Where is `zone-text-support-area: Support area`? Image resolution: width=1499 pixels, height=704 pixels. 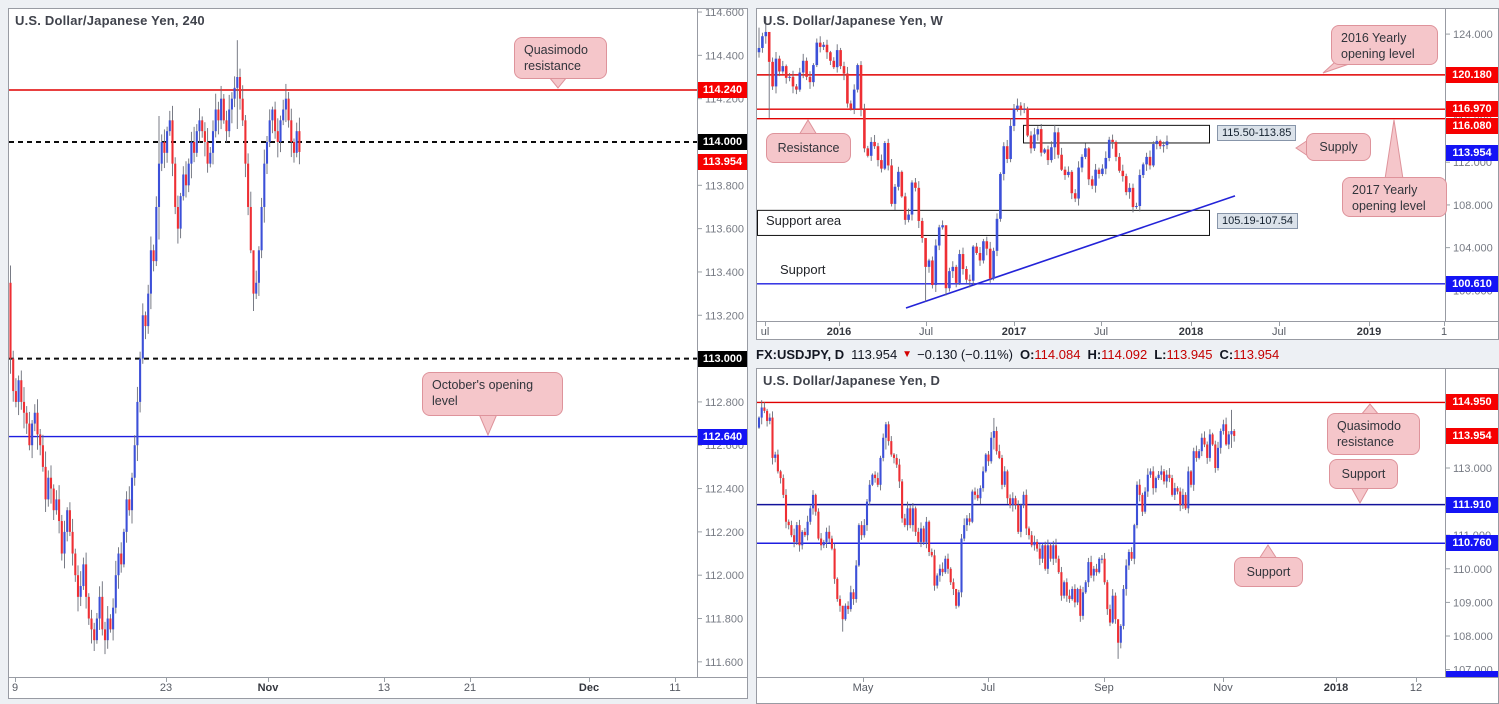
zone-text-support-area: Support area is located at coordinates (804, 220).